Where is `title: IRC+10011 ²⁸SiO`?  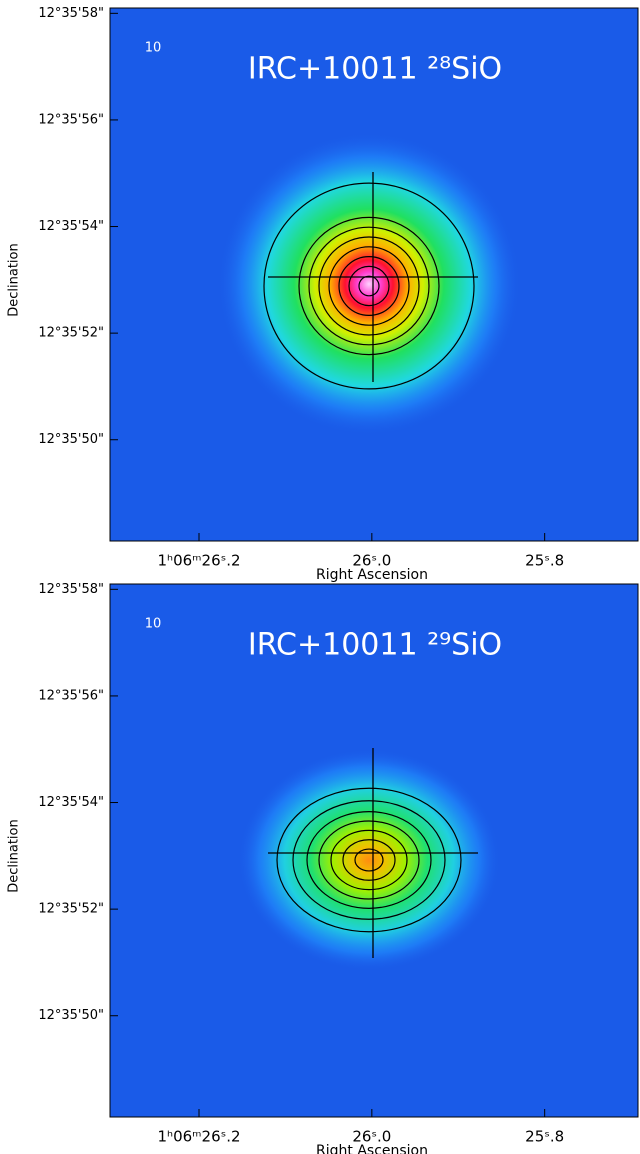 title: IRC+10011 ²⁸SiO is located at coordinates (375, 69).